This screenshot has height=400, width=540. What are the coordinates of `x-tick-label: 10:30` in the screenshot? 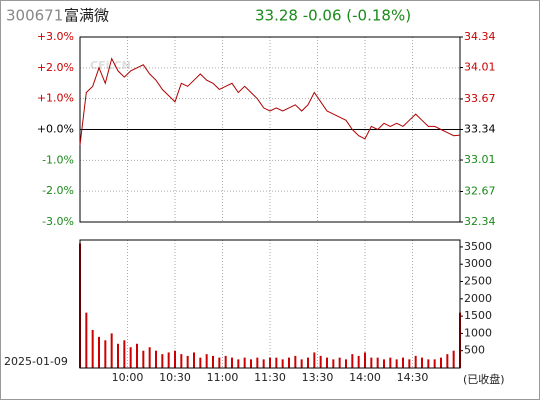 It's located at (175, 377).